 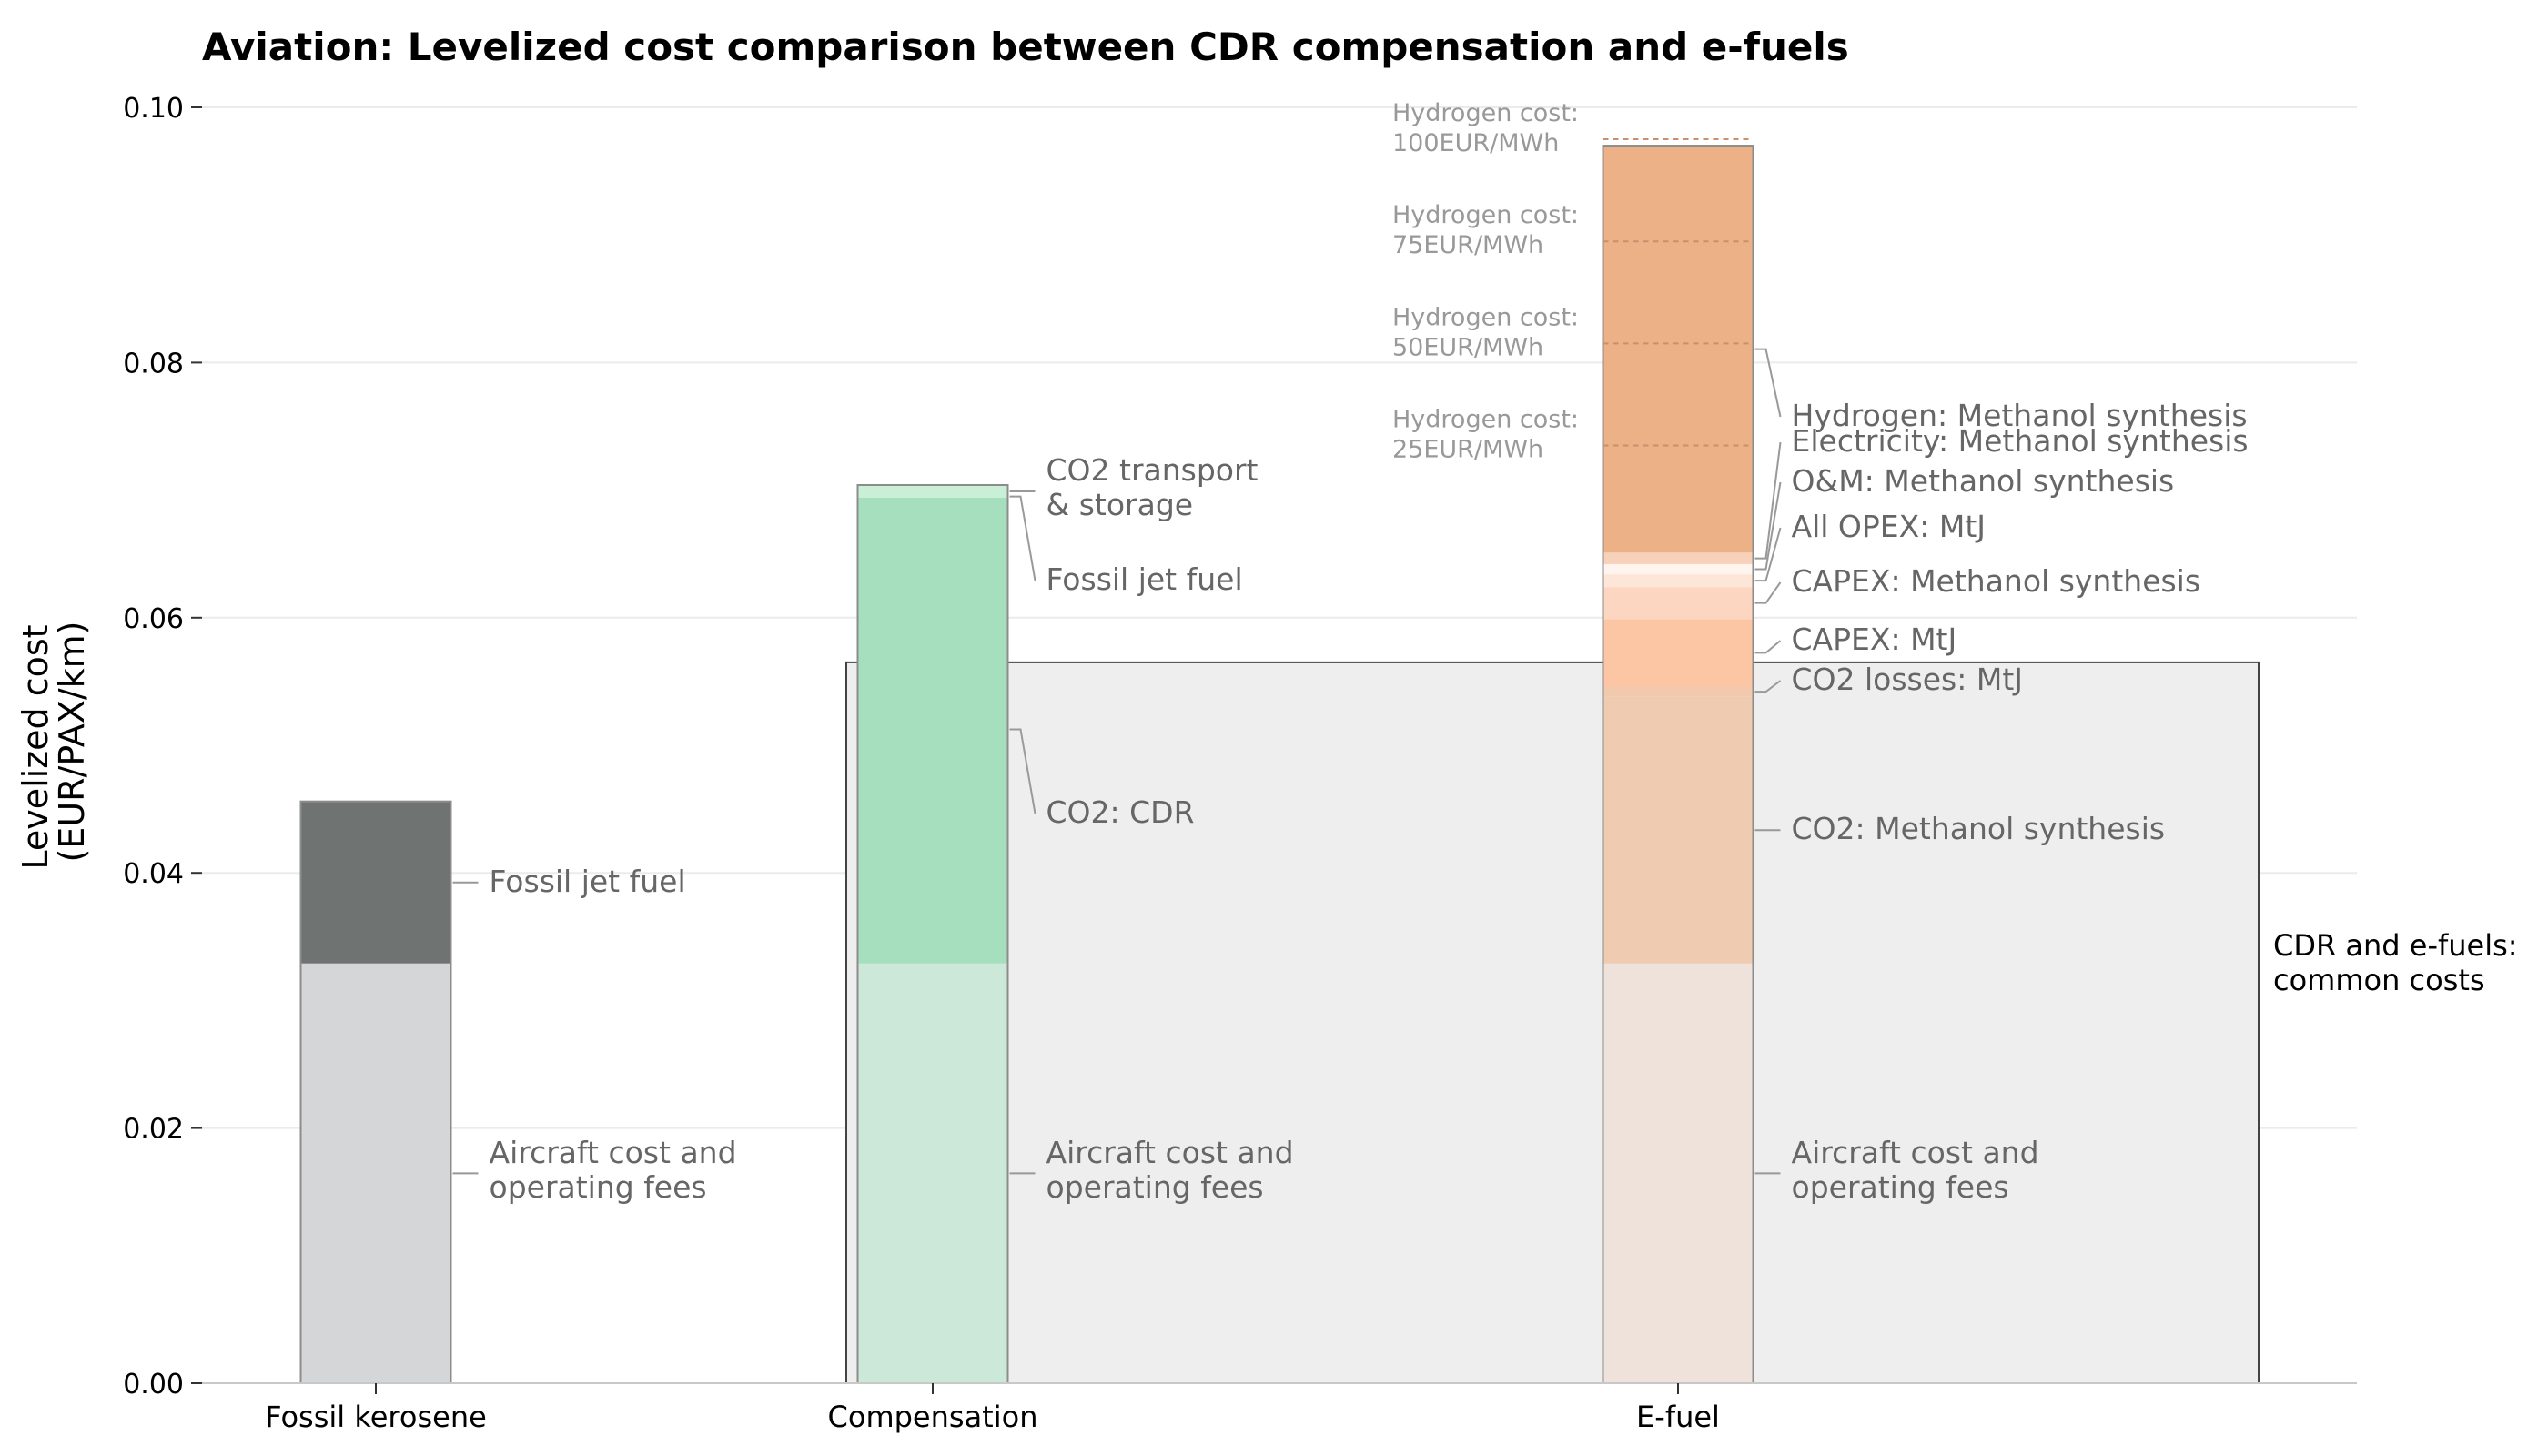 I want to click on bar-segment-co2-methanol, so click(x=1679, y=830).